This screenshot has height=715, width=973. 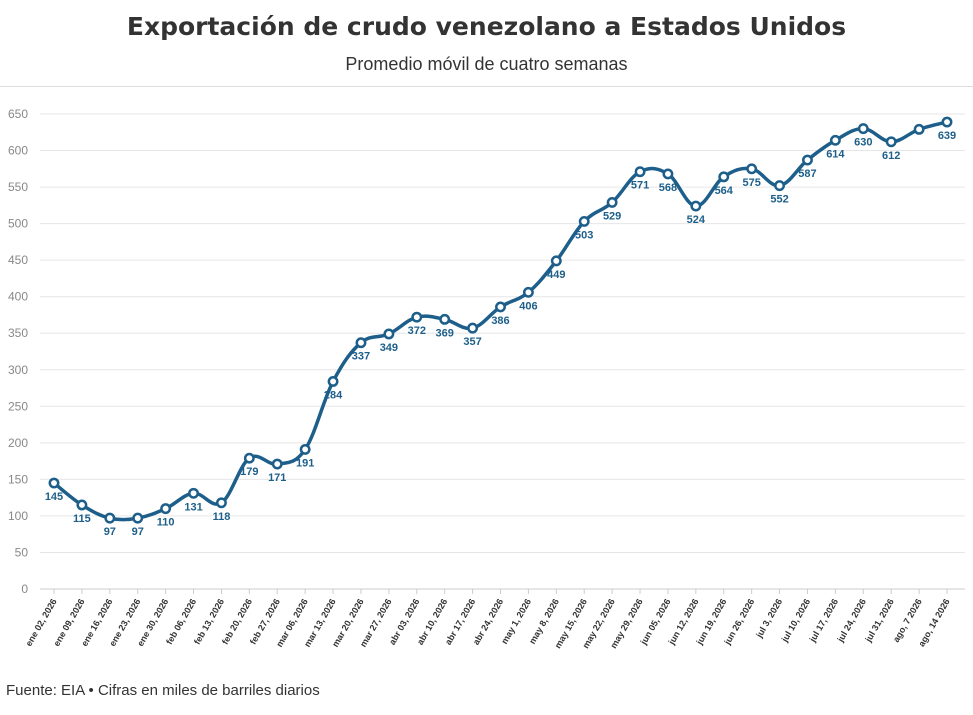 I want to click on header-divider, so click(x=486, y=86).